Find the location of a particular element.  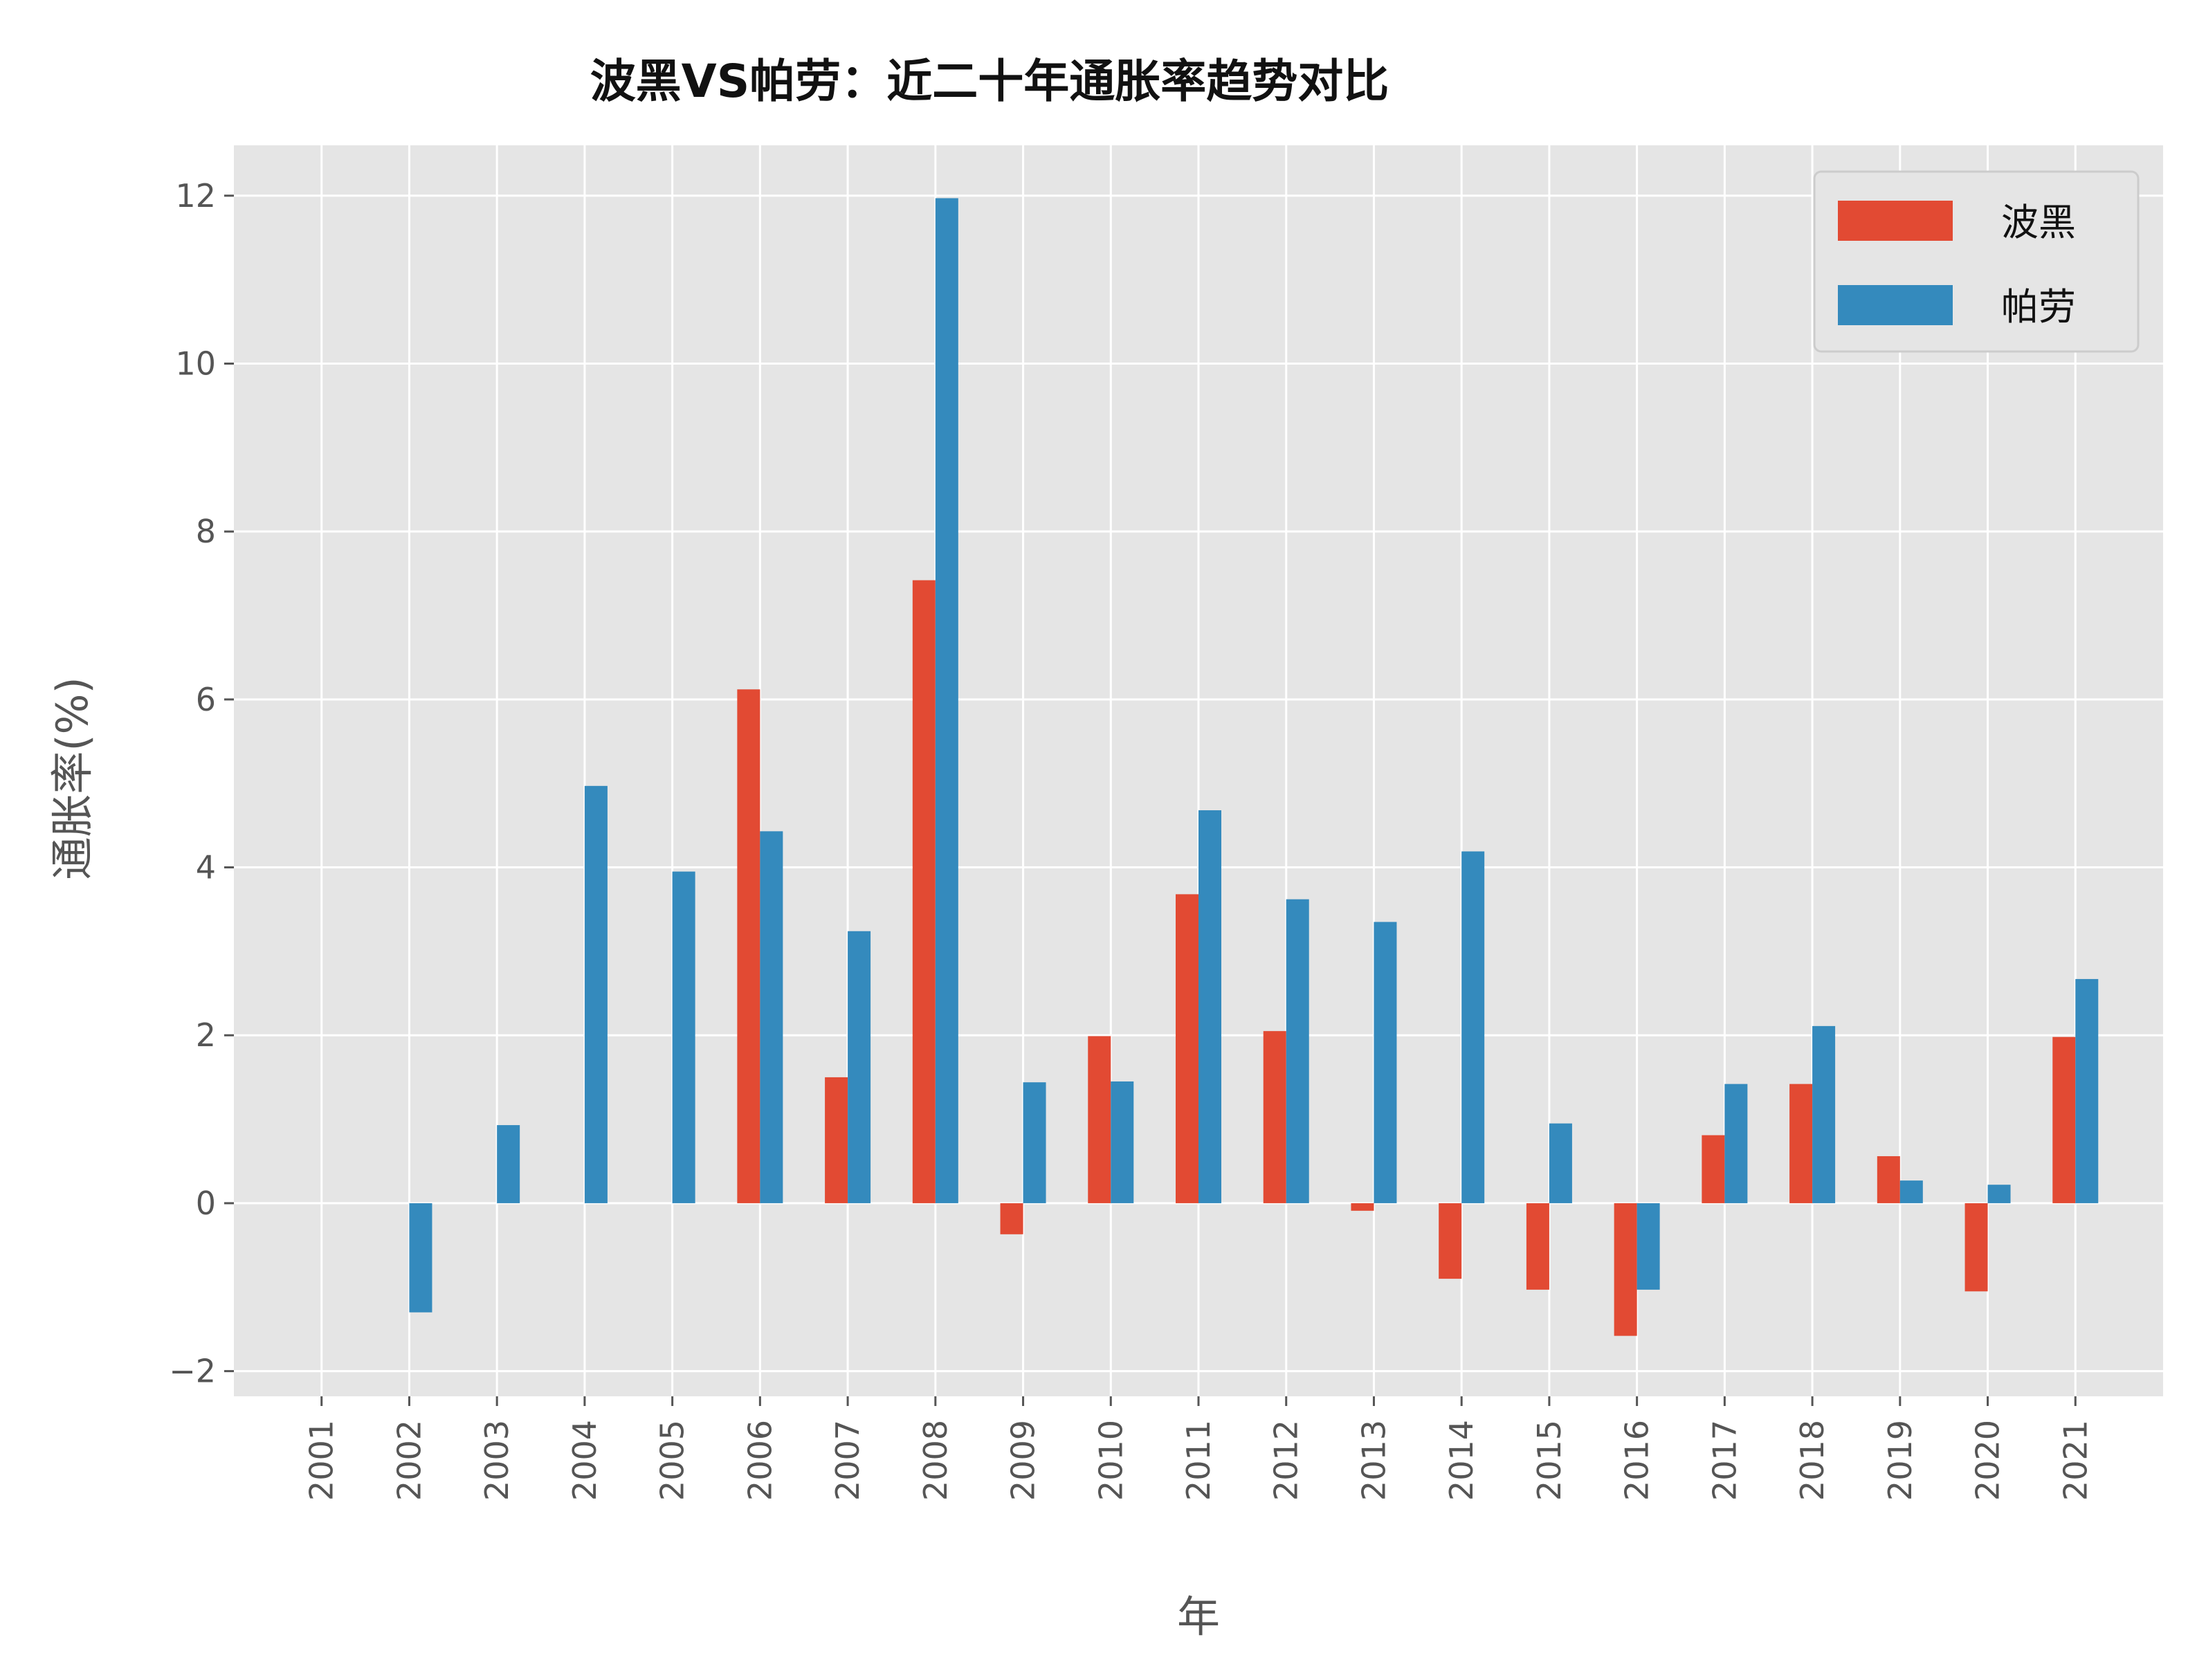

bar-palau-2016 is located at coordinates (1649, 1246).